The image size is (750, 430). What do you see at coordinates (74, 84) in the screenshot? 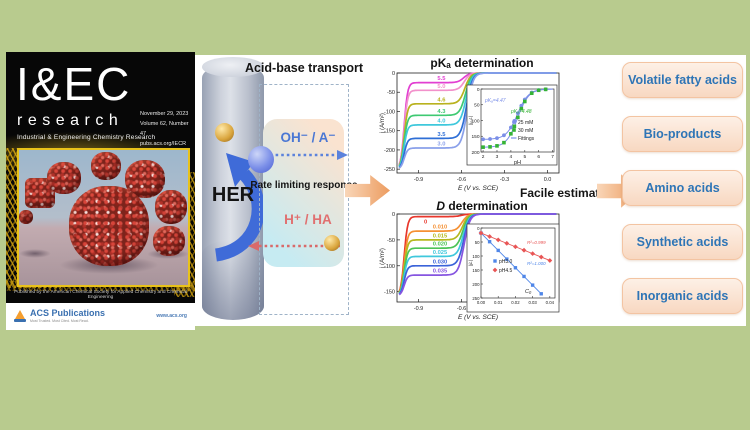
I see `journal-title: I&EC` at bounding box center [74, 84].